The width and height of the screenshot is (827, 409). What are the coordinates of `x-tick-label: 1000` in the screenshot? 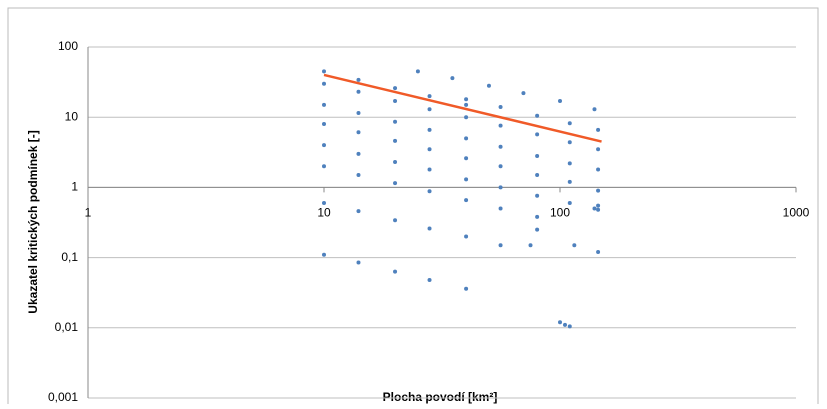 It's located at (796, 213).